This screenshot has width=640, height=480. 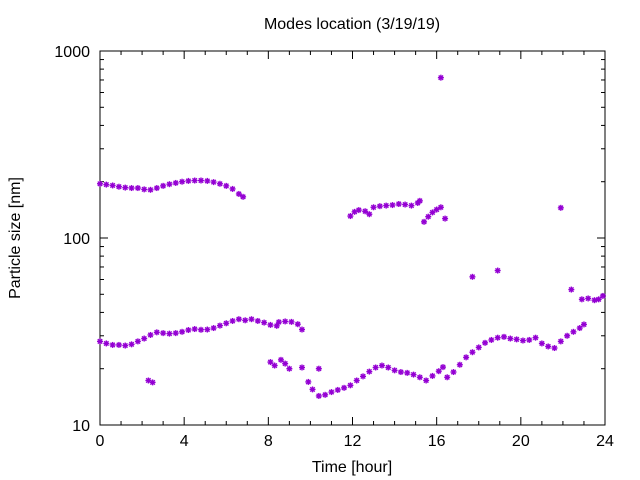 I want to click on y-axis-label: Particle size [nm], so click(x=15, y=238).